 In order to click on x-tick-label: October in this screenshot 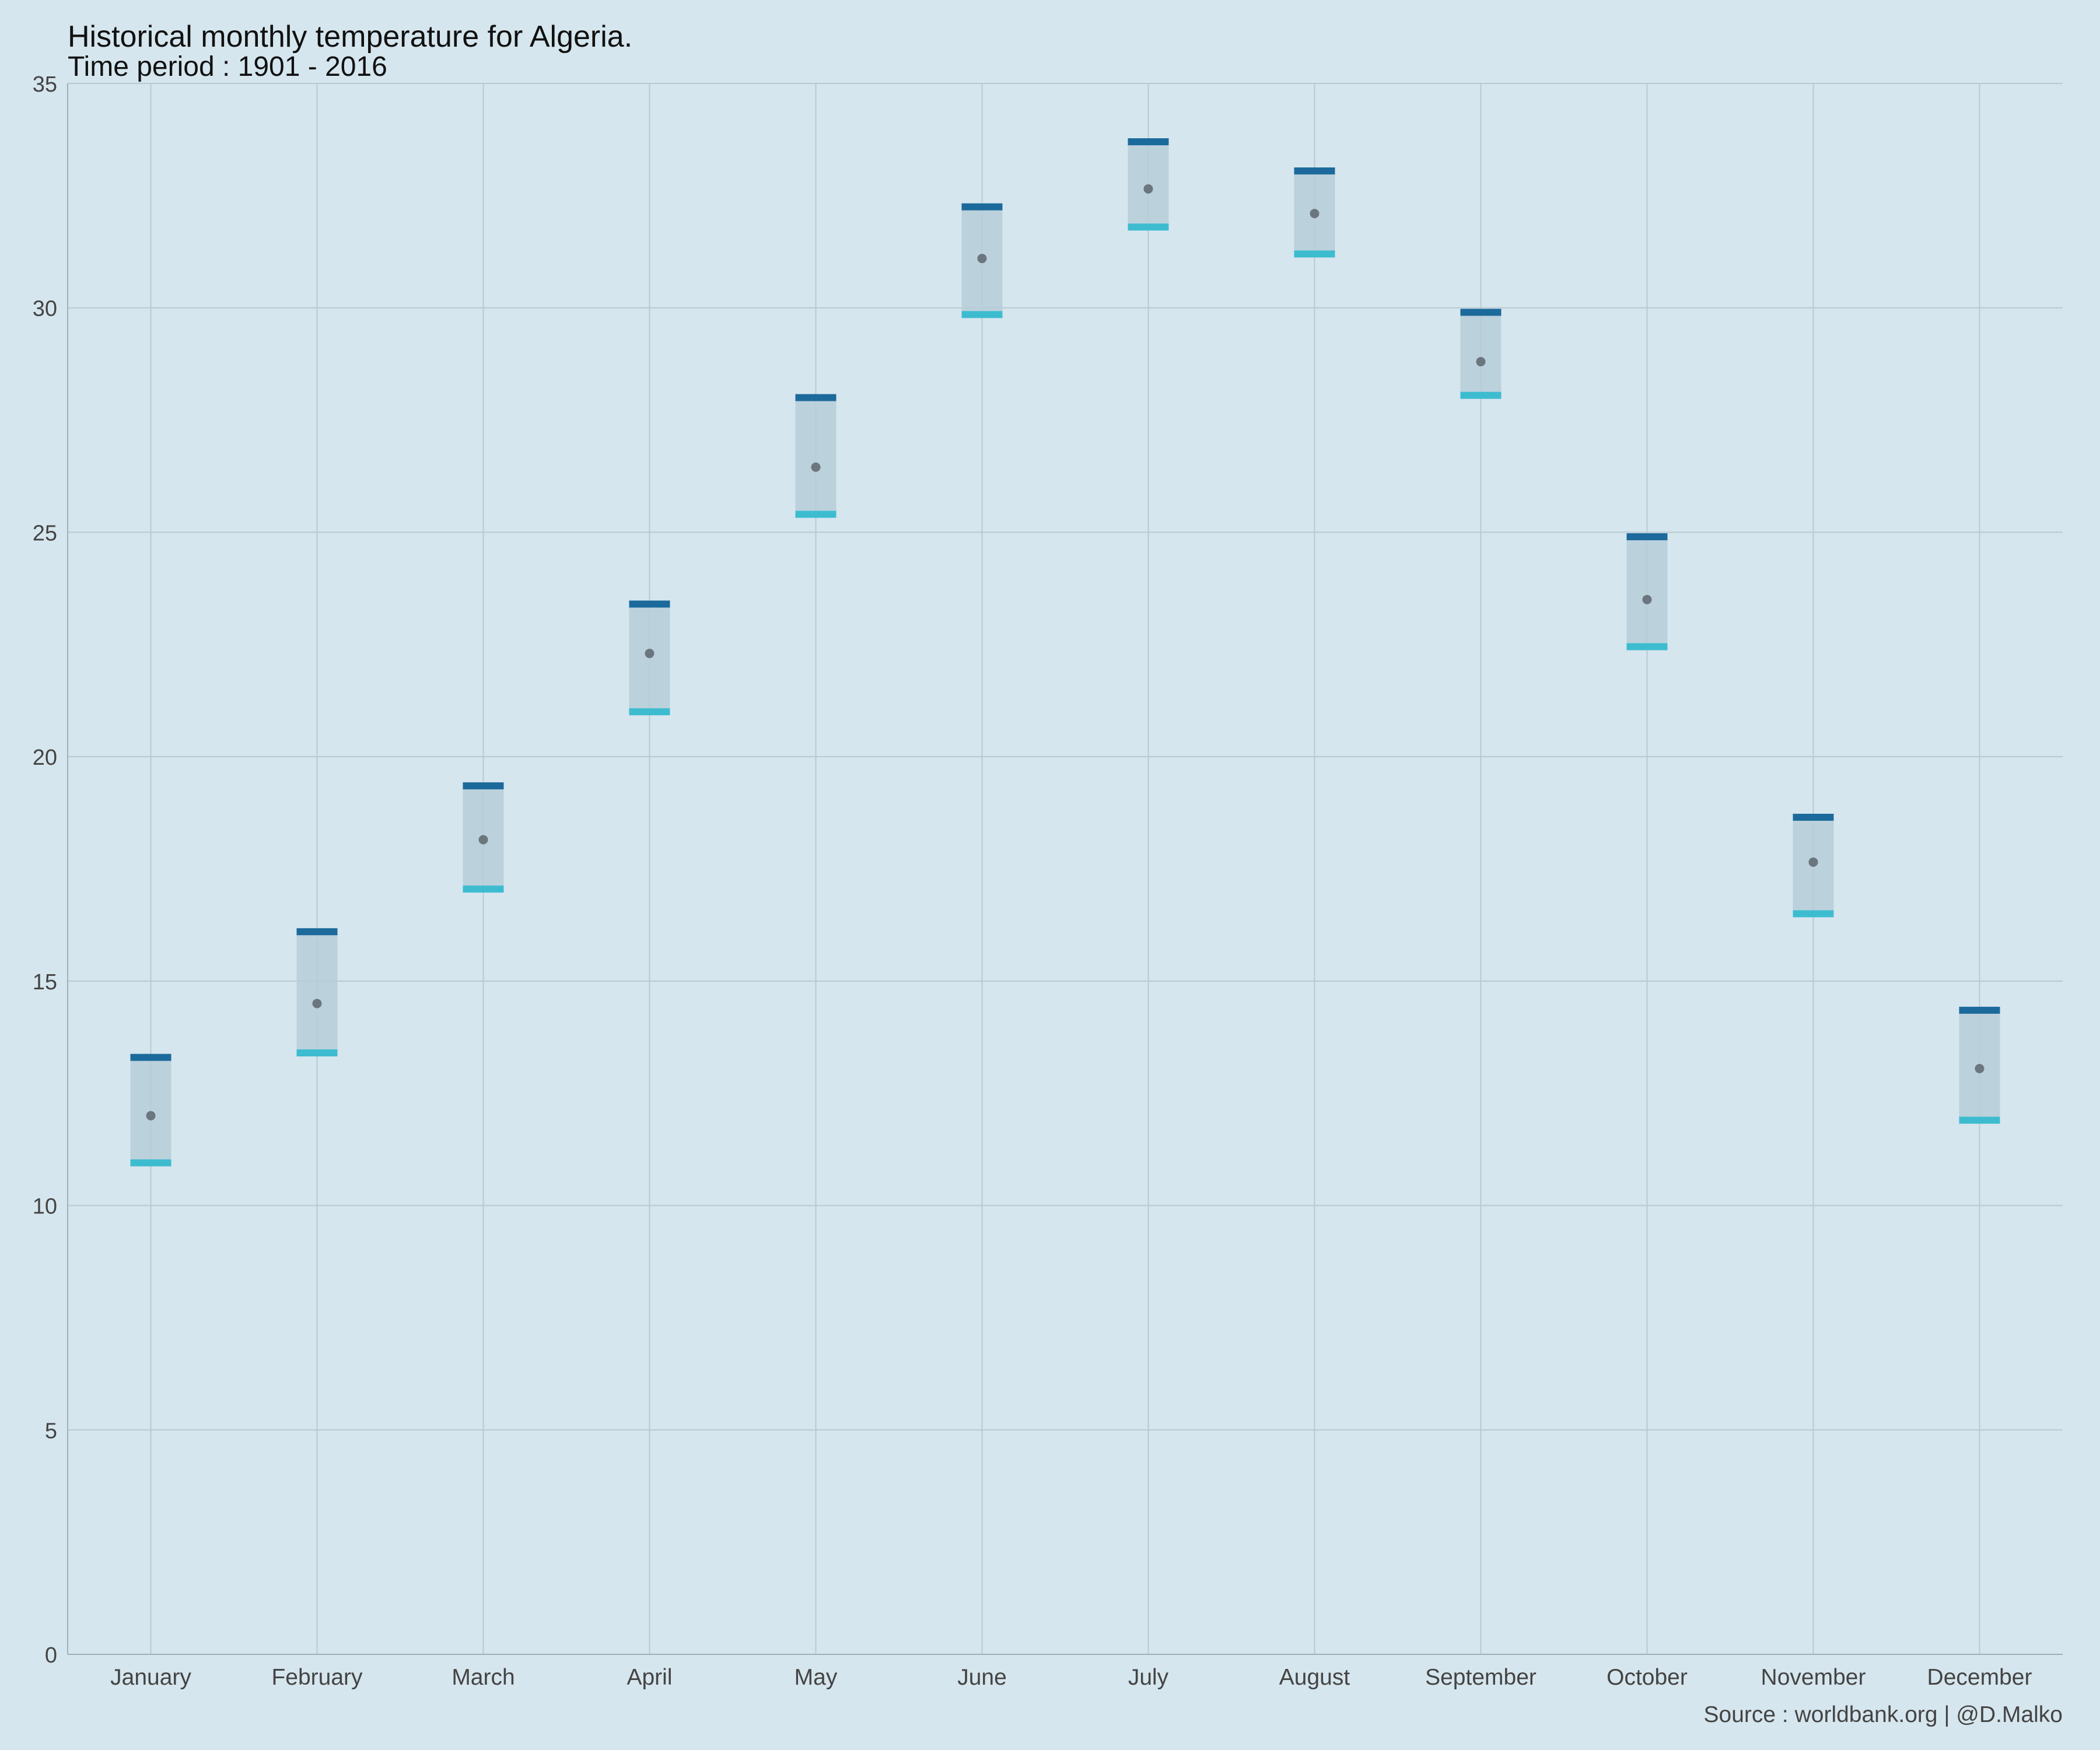, I will do `click(1647, 1678)`.